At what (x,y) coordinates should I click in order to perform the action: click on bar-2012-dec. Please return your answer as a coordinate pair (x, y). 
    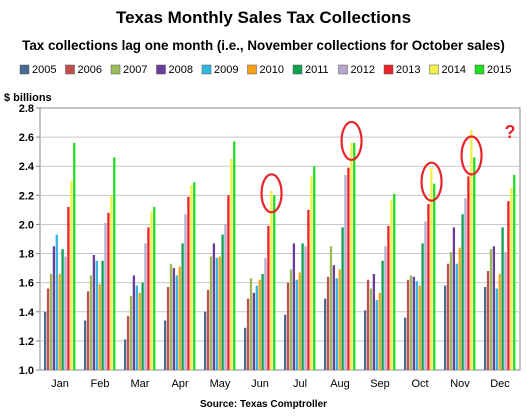
    Looking at the image, I should click on (505, 311).